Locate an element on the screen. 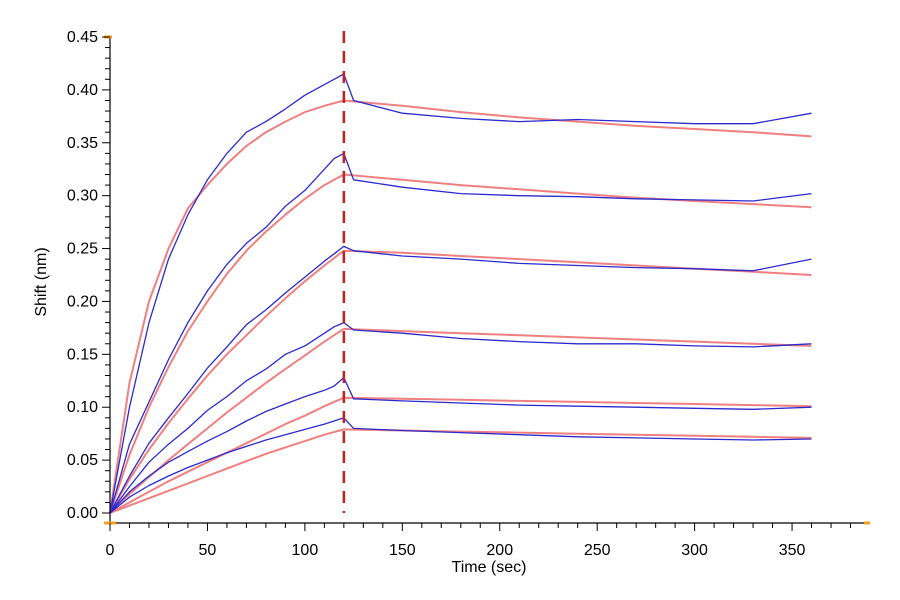 This screenshot has width=900, height=600. x-axis-title: Time (sec) is located at coordinates (489, 567).